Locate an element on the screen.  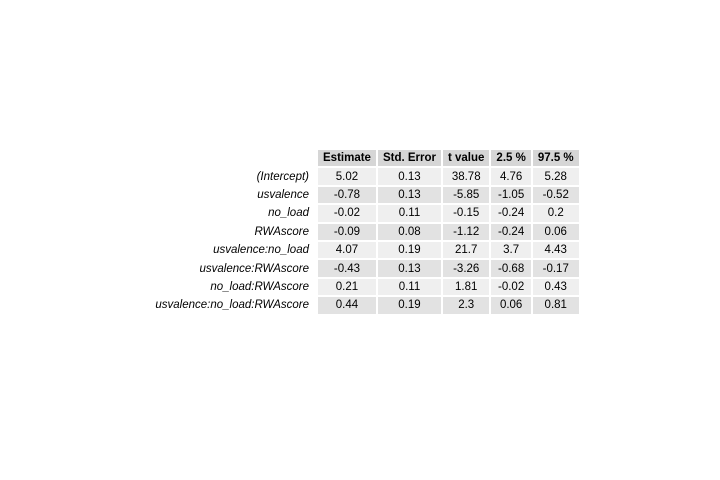
table-cell: 2.3 is located at coordinates (466, 305).